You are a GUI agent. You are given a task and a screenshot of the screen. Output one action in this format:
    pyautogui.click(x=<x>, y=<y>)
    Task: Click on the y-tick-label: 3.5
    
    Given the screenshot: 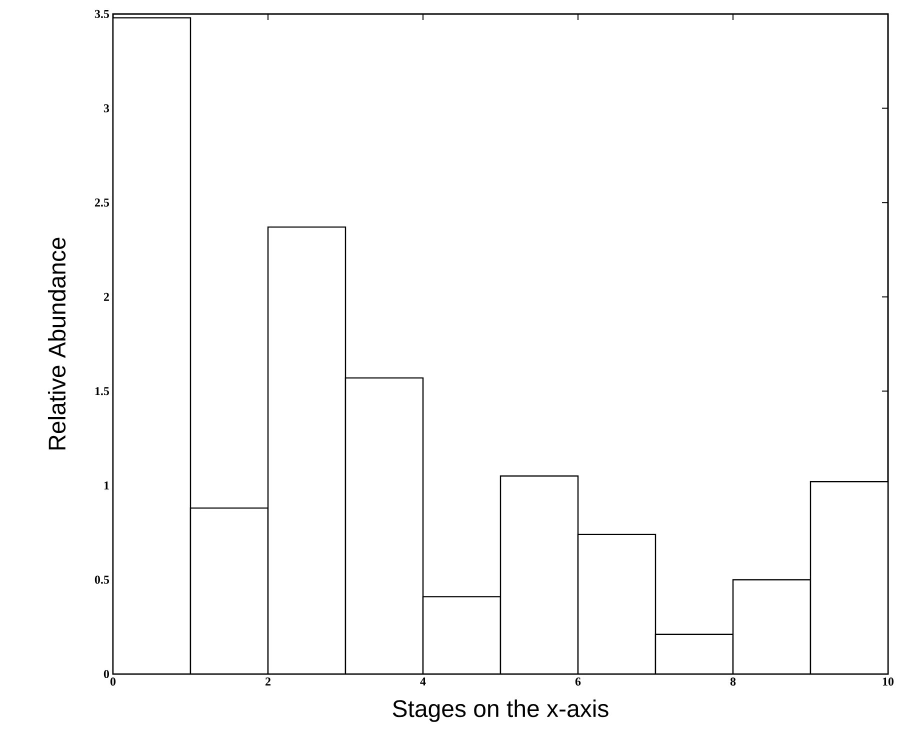 What is the action you would take?
    pyautogui.click(x=102, y=14)
    